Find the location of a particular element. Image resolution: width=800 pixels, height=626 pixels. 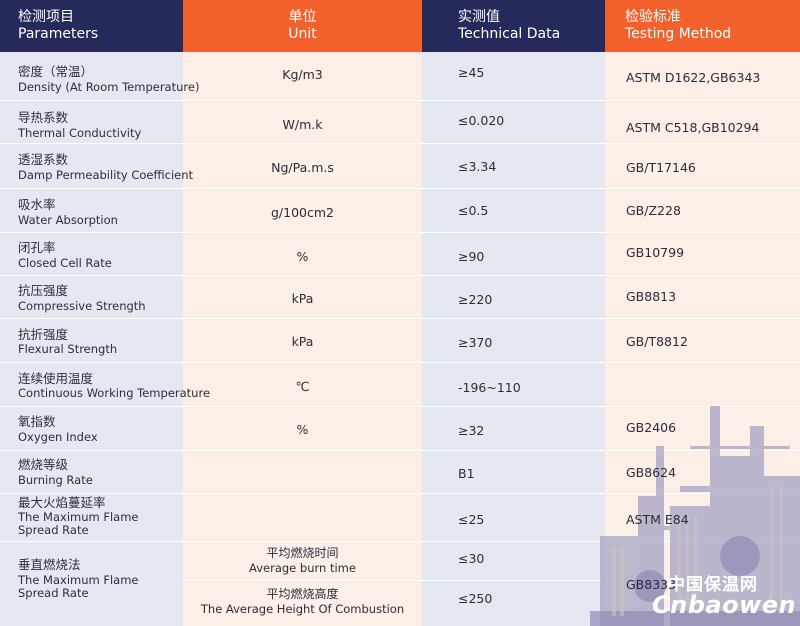

unit-value: Kg/m3 is located at coordinates (302, 74).